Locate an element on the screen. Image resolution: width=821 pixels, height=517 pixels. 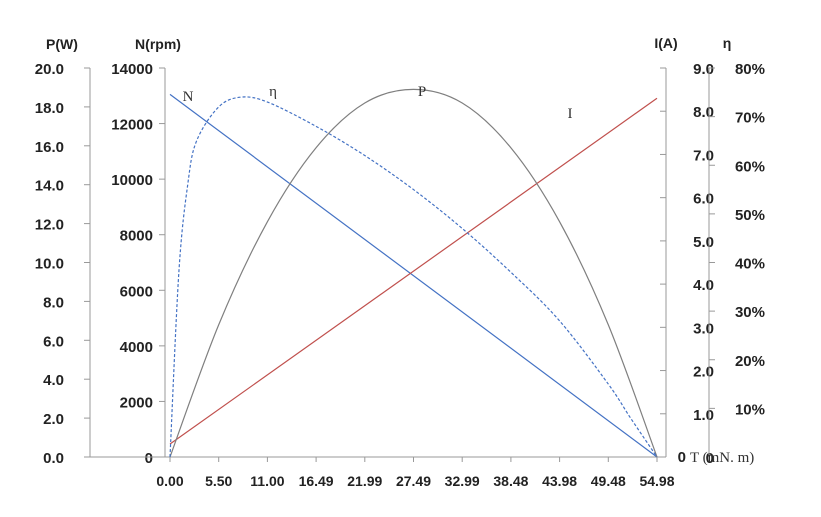
power-tick-label: 6.0 is located at coordinates (53, 341).